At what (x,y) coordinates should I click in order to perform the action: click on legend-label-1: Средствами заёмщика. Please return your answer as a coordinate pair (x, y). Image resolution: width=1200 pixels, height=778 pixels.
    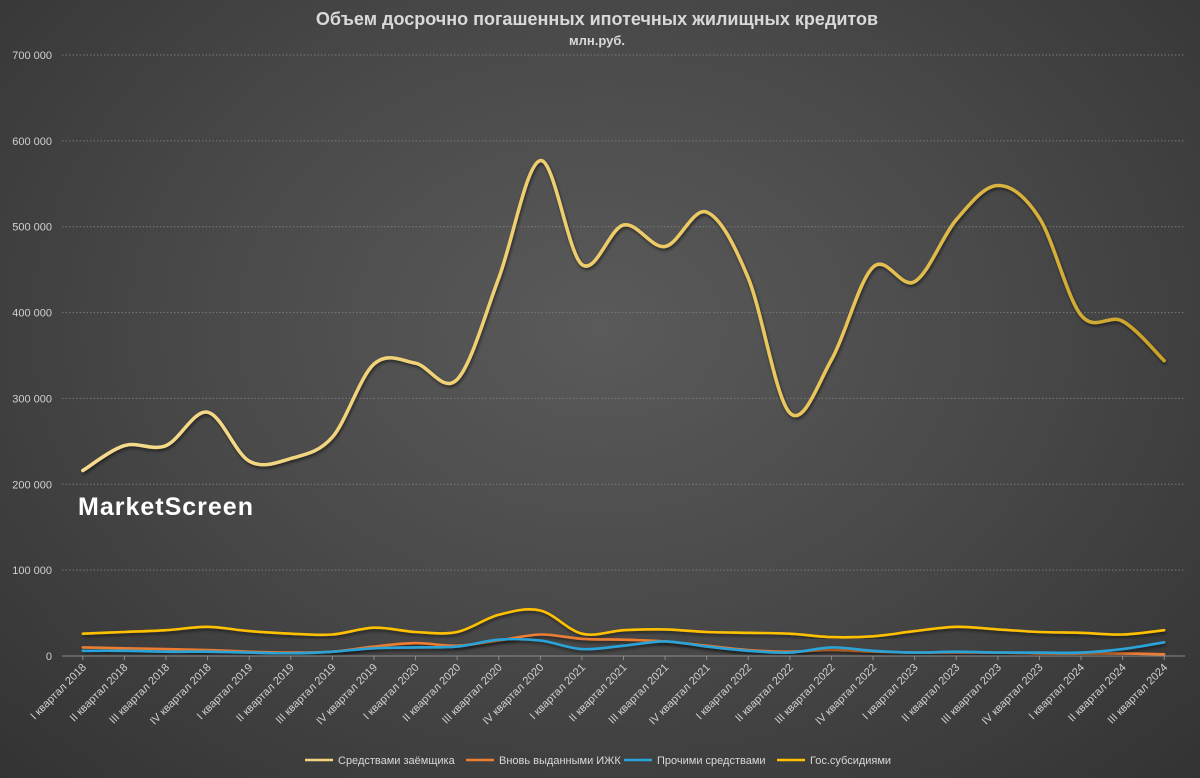
    Looking at the image, I should click on (397, 761).